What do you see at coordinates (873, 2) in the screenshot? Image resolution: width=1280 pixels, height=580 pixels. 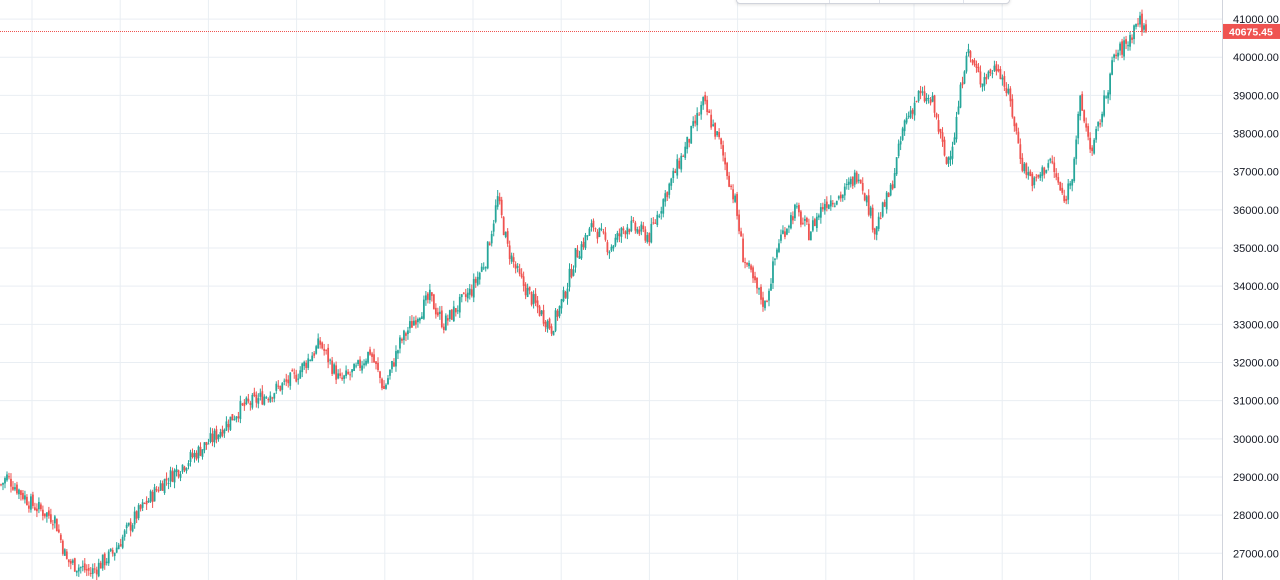 I see `top-toolbar` at bounding box center [873, 2].